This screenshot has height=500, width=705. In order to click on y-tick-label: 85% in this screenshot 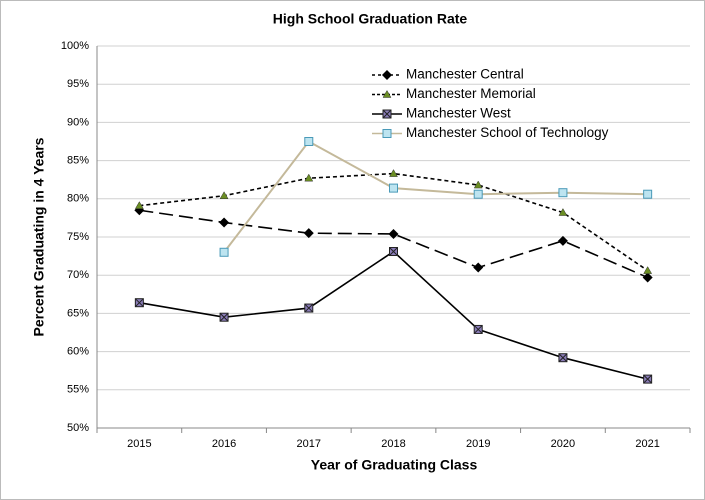, I will do `click(78, 161)`.